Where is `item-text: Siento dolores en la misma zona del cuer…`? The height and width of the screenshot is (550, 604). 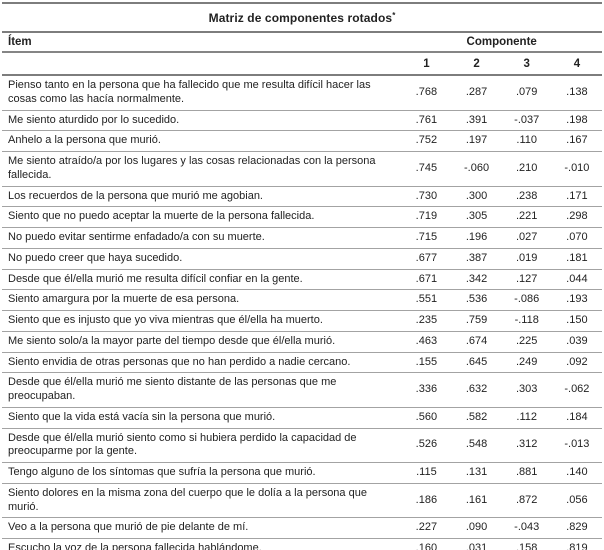 item-text: Siento dolores en la misma zona del cuer… is located at coordinates (202, 501).